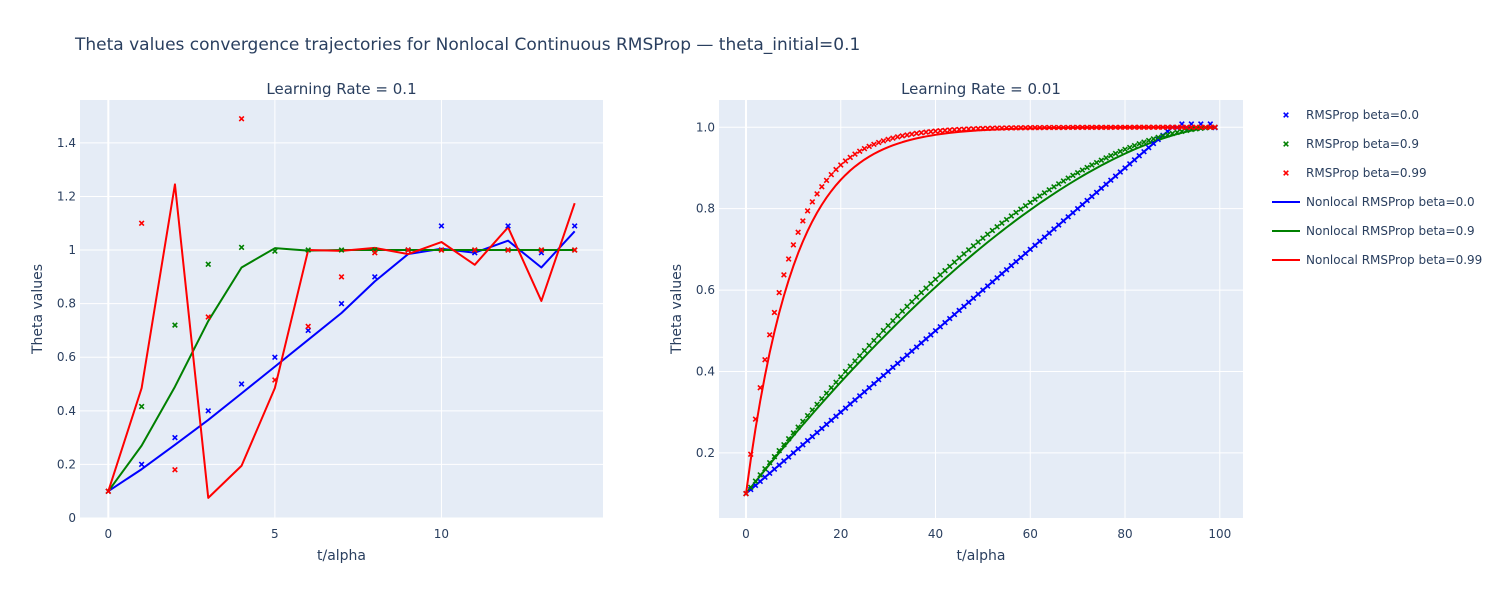 This screenshot has height=600, width=1500. I want to click on y-tick-label: 0.6, so click(66, 357).